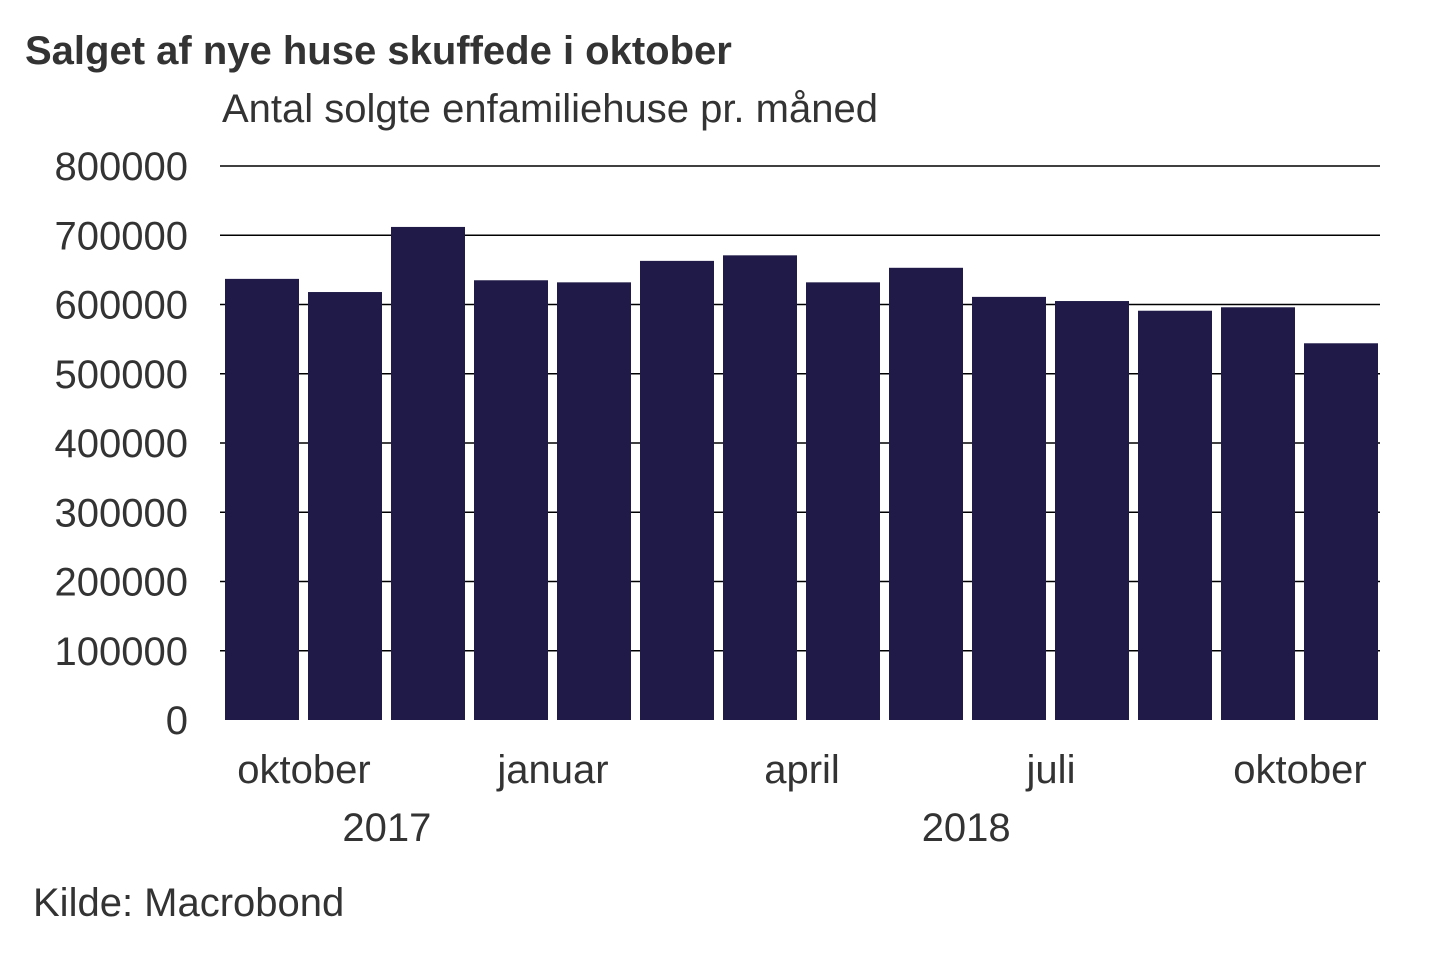  What do you see at coordinates (188, 903) in the screenshot?
I see `source-note: Kilde: Macrobond` at bounding box center [188, 903].